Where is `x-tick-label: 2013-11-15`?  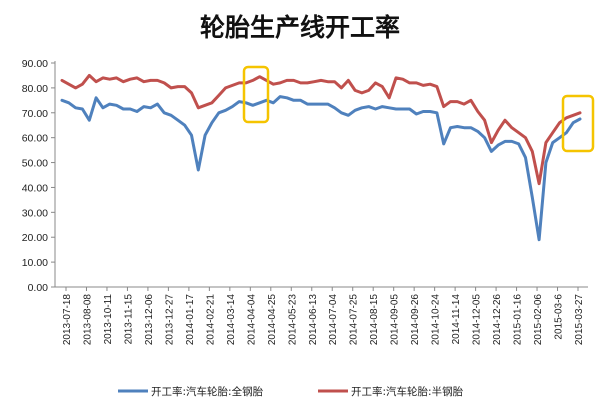
x-tick-label: 2013-11-15 is located at coordinates (128, 319).